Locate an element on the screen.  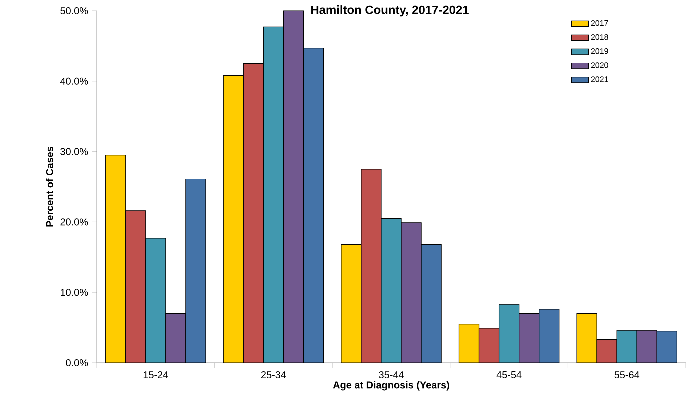
x-tick-label: 25-34 is located at coordinates (273, 375).